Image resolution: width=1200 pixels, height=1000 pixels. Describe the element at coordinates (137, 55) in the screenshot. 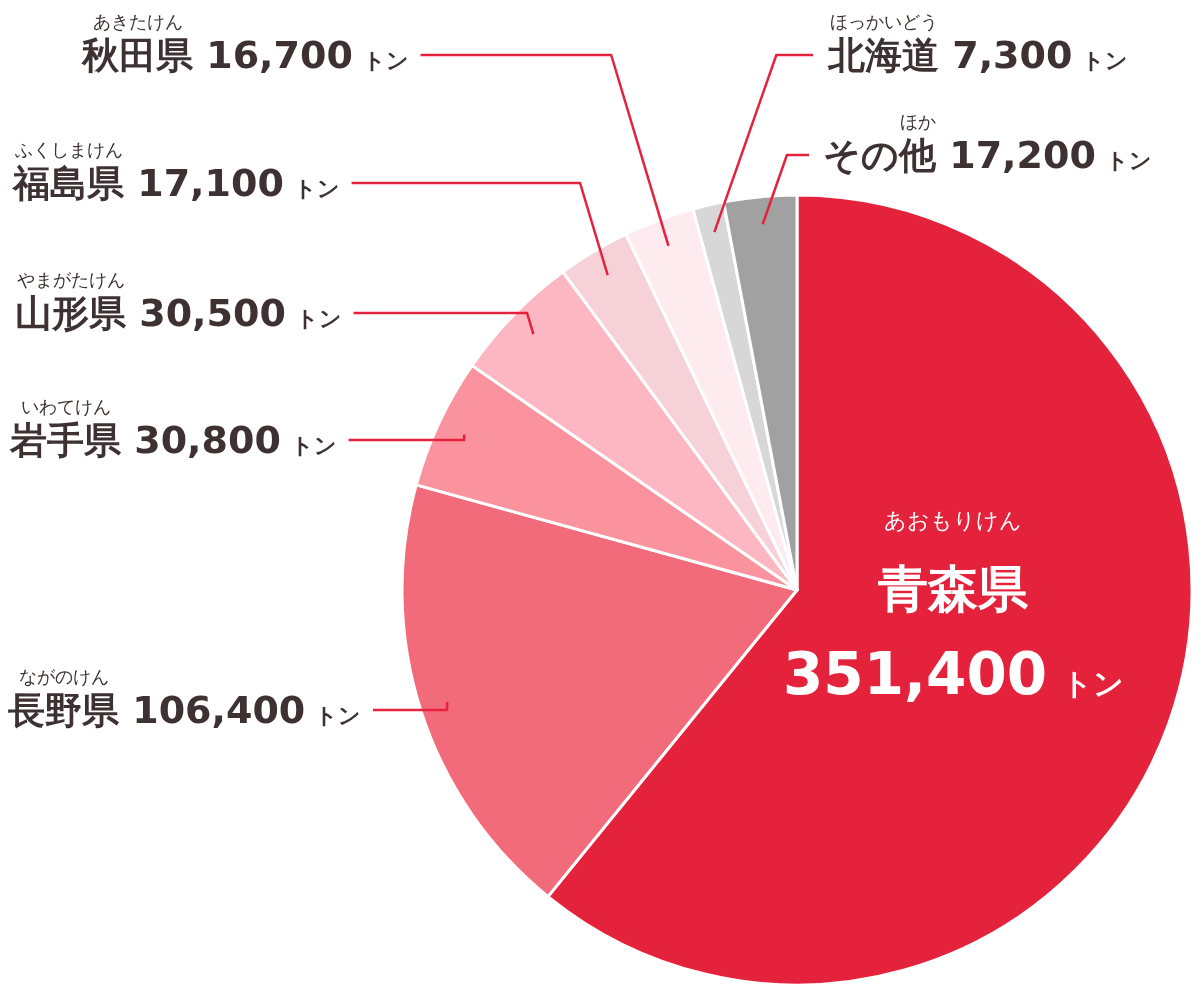

I see `slice-label: 秋田県` at that location.